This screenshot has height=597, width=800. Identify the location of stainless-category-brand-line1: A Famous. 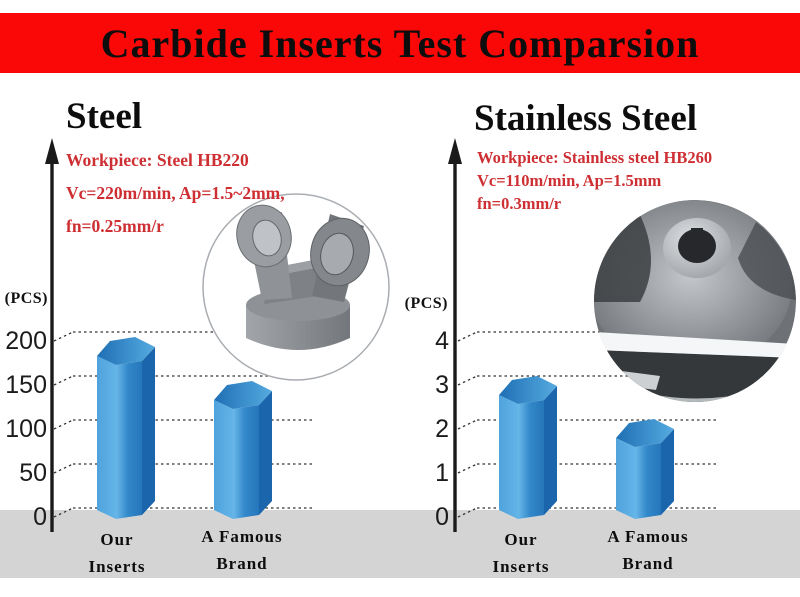
(648, 536).